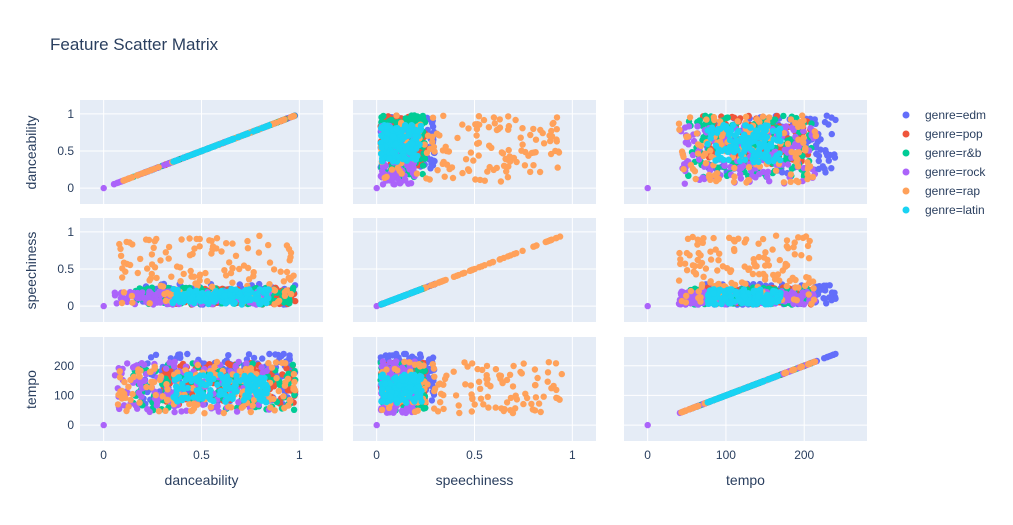  What do you see at coordinates (745, 271) in the screenshot?
I see `panel-speechiness-vs-tempo` at bounding box center [745, 271].